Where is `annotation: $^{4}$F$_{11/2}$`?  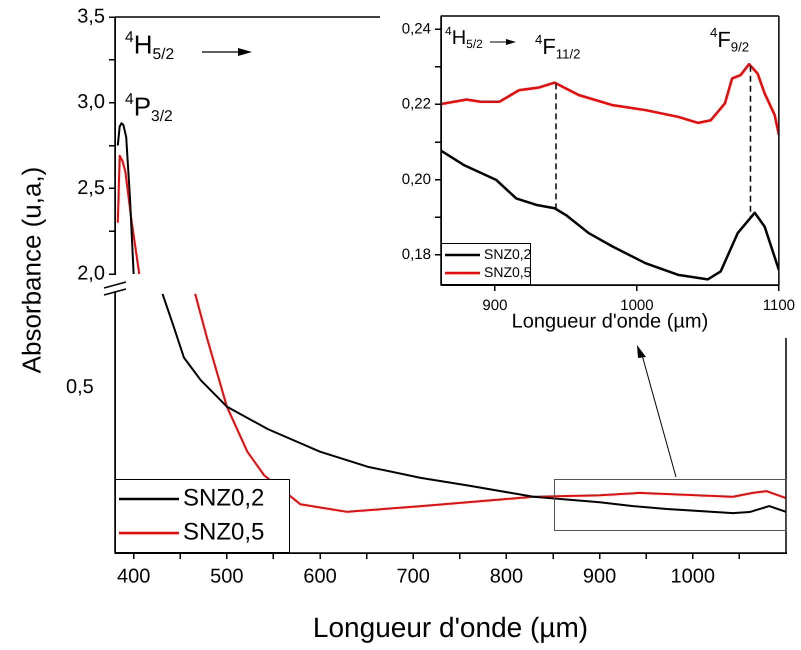 annotation: $^{4}$F$_{11/2}$ is located at coordinates (557, 47).